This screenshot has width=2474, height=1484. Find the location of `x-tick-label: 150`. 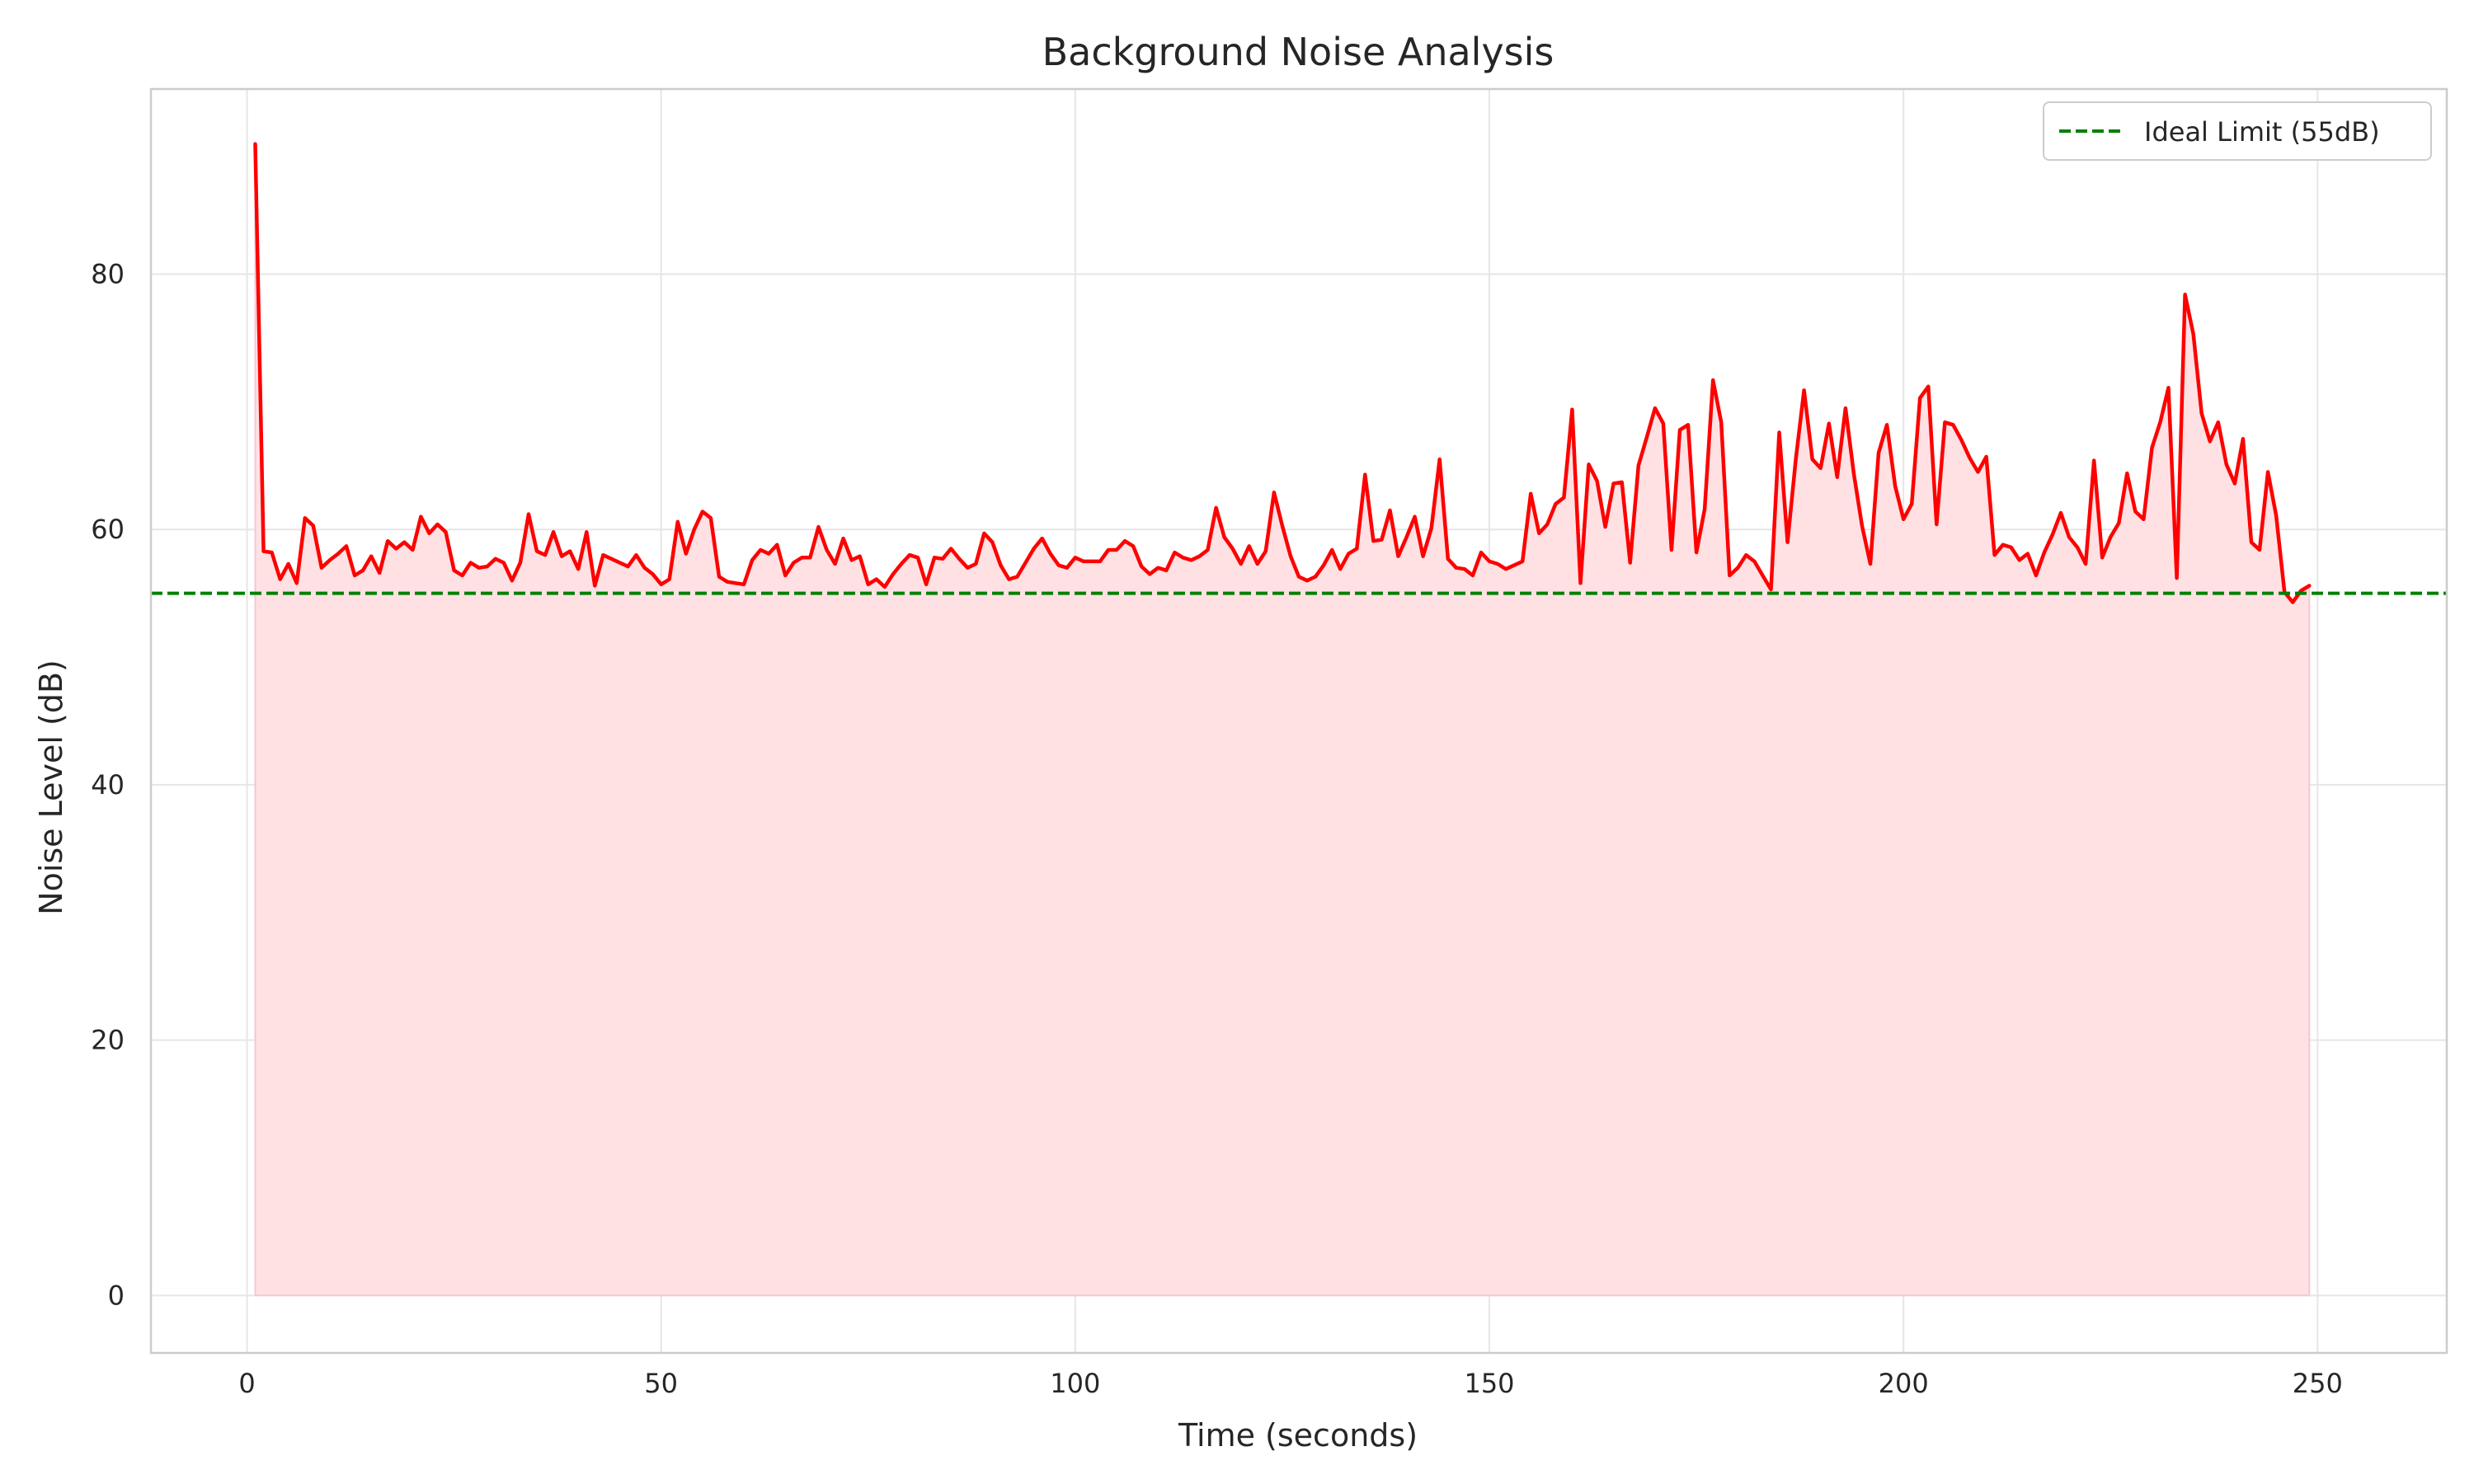

x-tick-label: 150 is located at coordinates (1489, 1383).